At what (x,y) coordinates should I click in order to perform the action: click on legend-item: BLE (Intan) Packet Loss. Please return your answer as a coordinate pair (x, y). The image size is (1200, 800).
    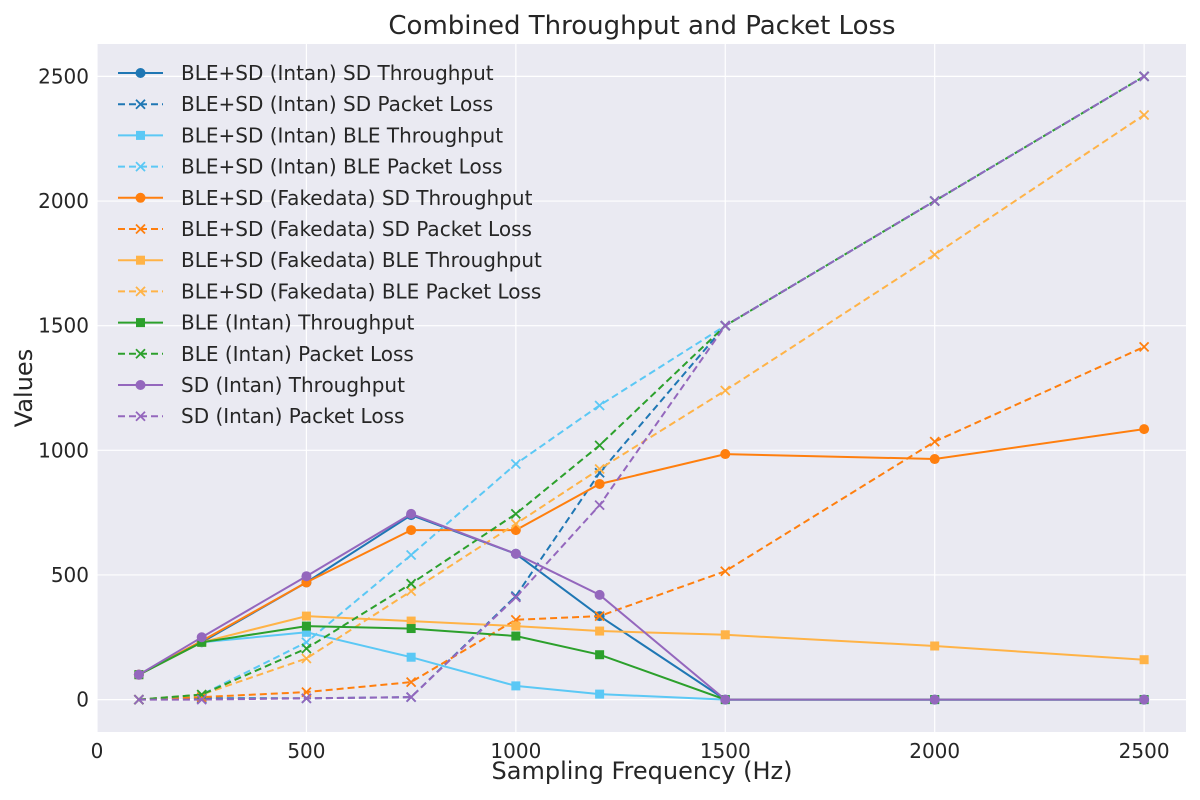
    Looking at the image, I should click on (266, 354).